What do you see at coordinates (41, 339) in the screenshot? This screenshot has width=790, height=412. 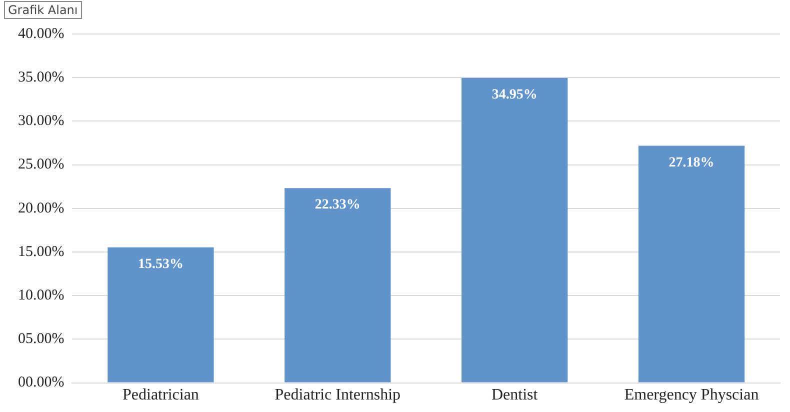 I see `y-tick-label: 05.00%` at bounding box center [41, 339].